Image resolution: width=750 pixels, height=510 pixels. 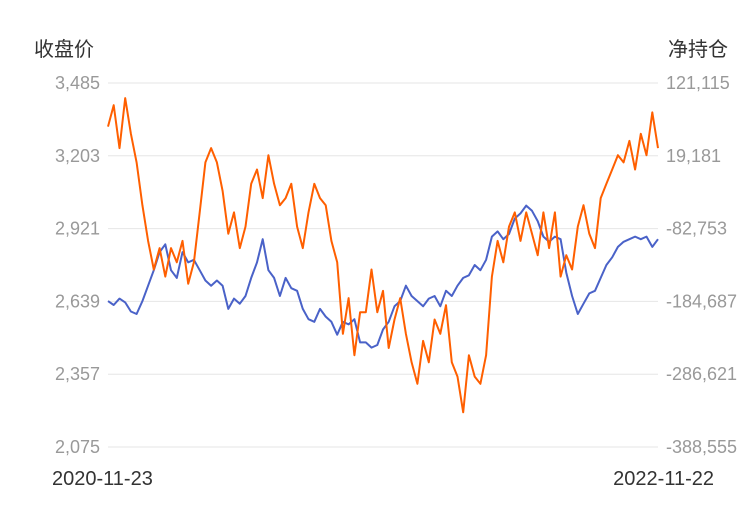 I want to click on right-tick-label: 121,115, so click(x=698, y=83).